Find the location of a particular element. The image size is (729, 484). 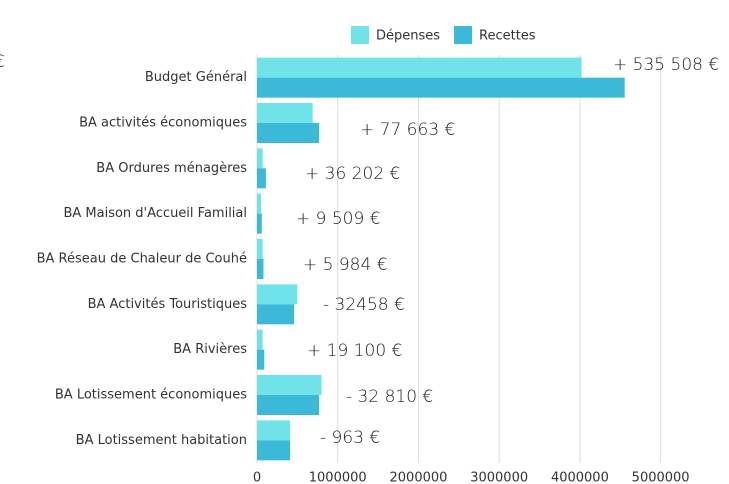

annotation: + 77 663 € is located at coordinates (407, 130).